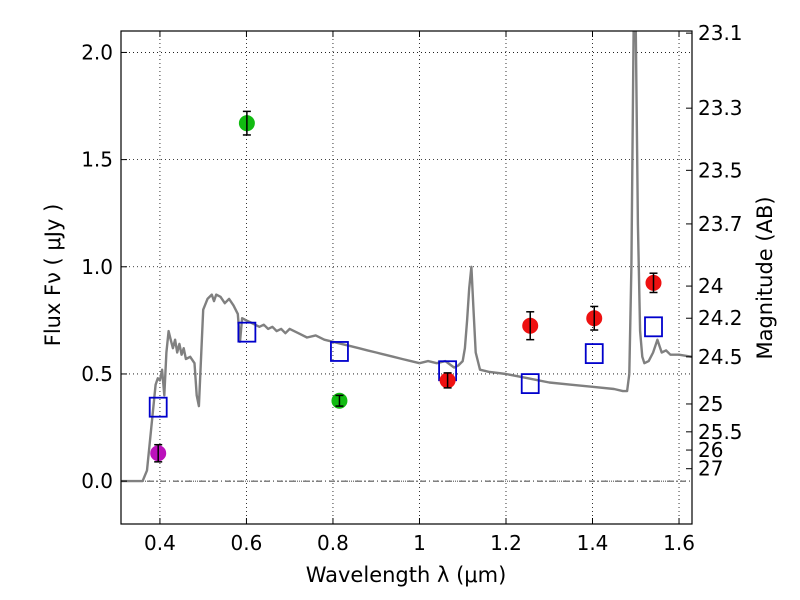 The width and height of the screenshot is (800, 600). What do you see at coordinates (97, 267) in the screenshot?
I see `y-tick-label: 1.0` at bounding box center [97, 267].